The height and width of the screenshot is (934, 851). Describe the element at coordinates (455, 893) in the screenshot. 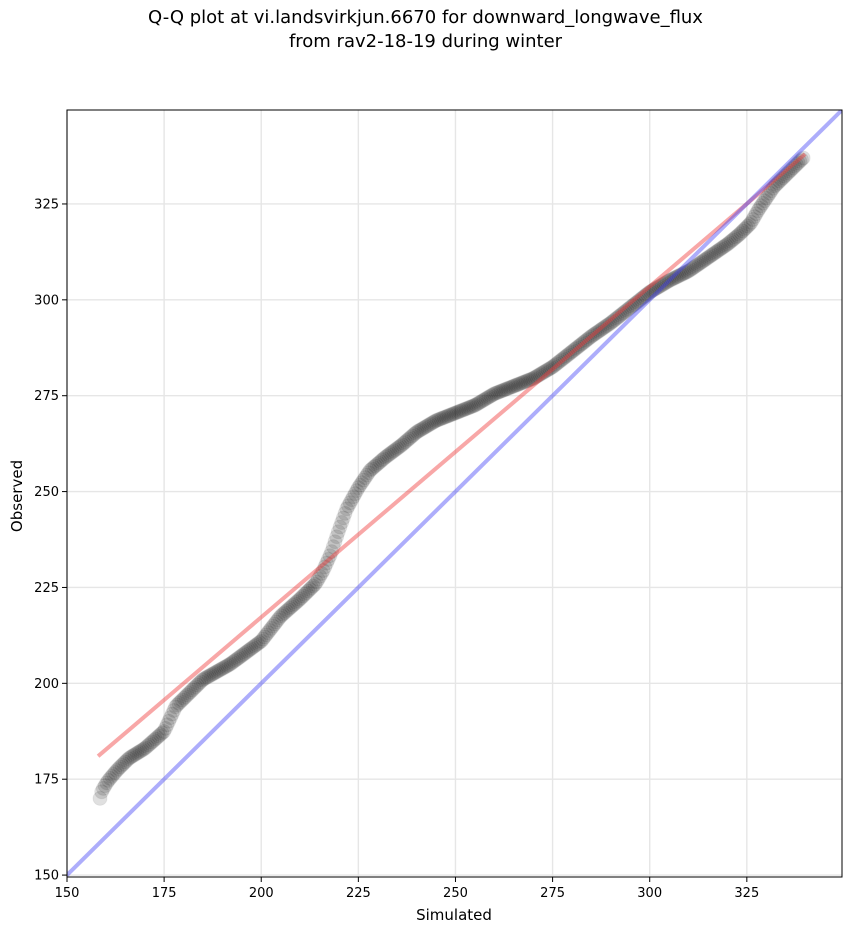

I see `x-tick-label: 250` at that location.